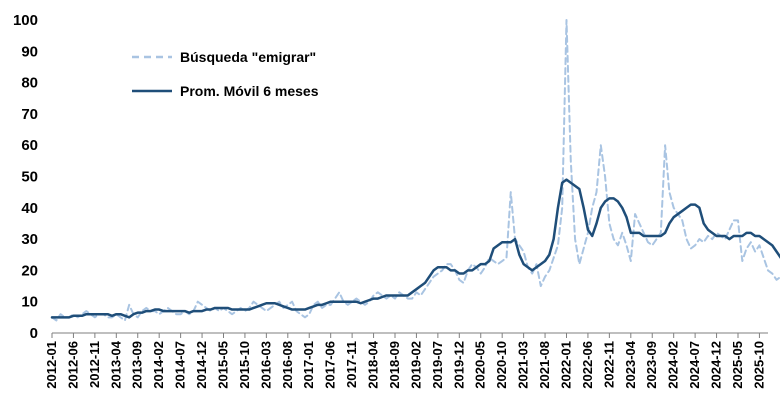  I want to click on x-tick-label: 2025-05, so click(737, 365).